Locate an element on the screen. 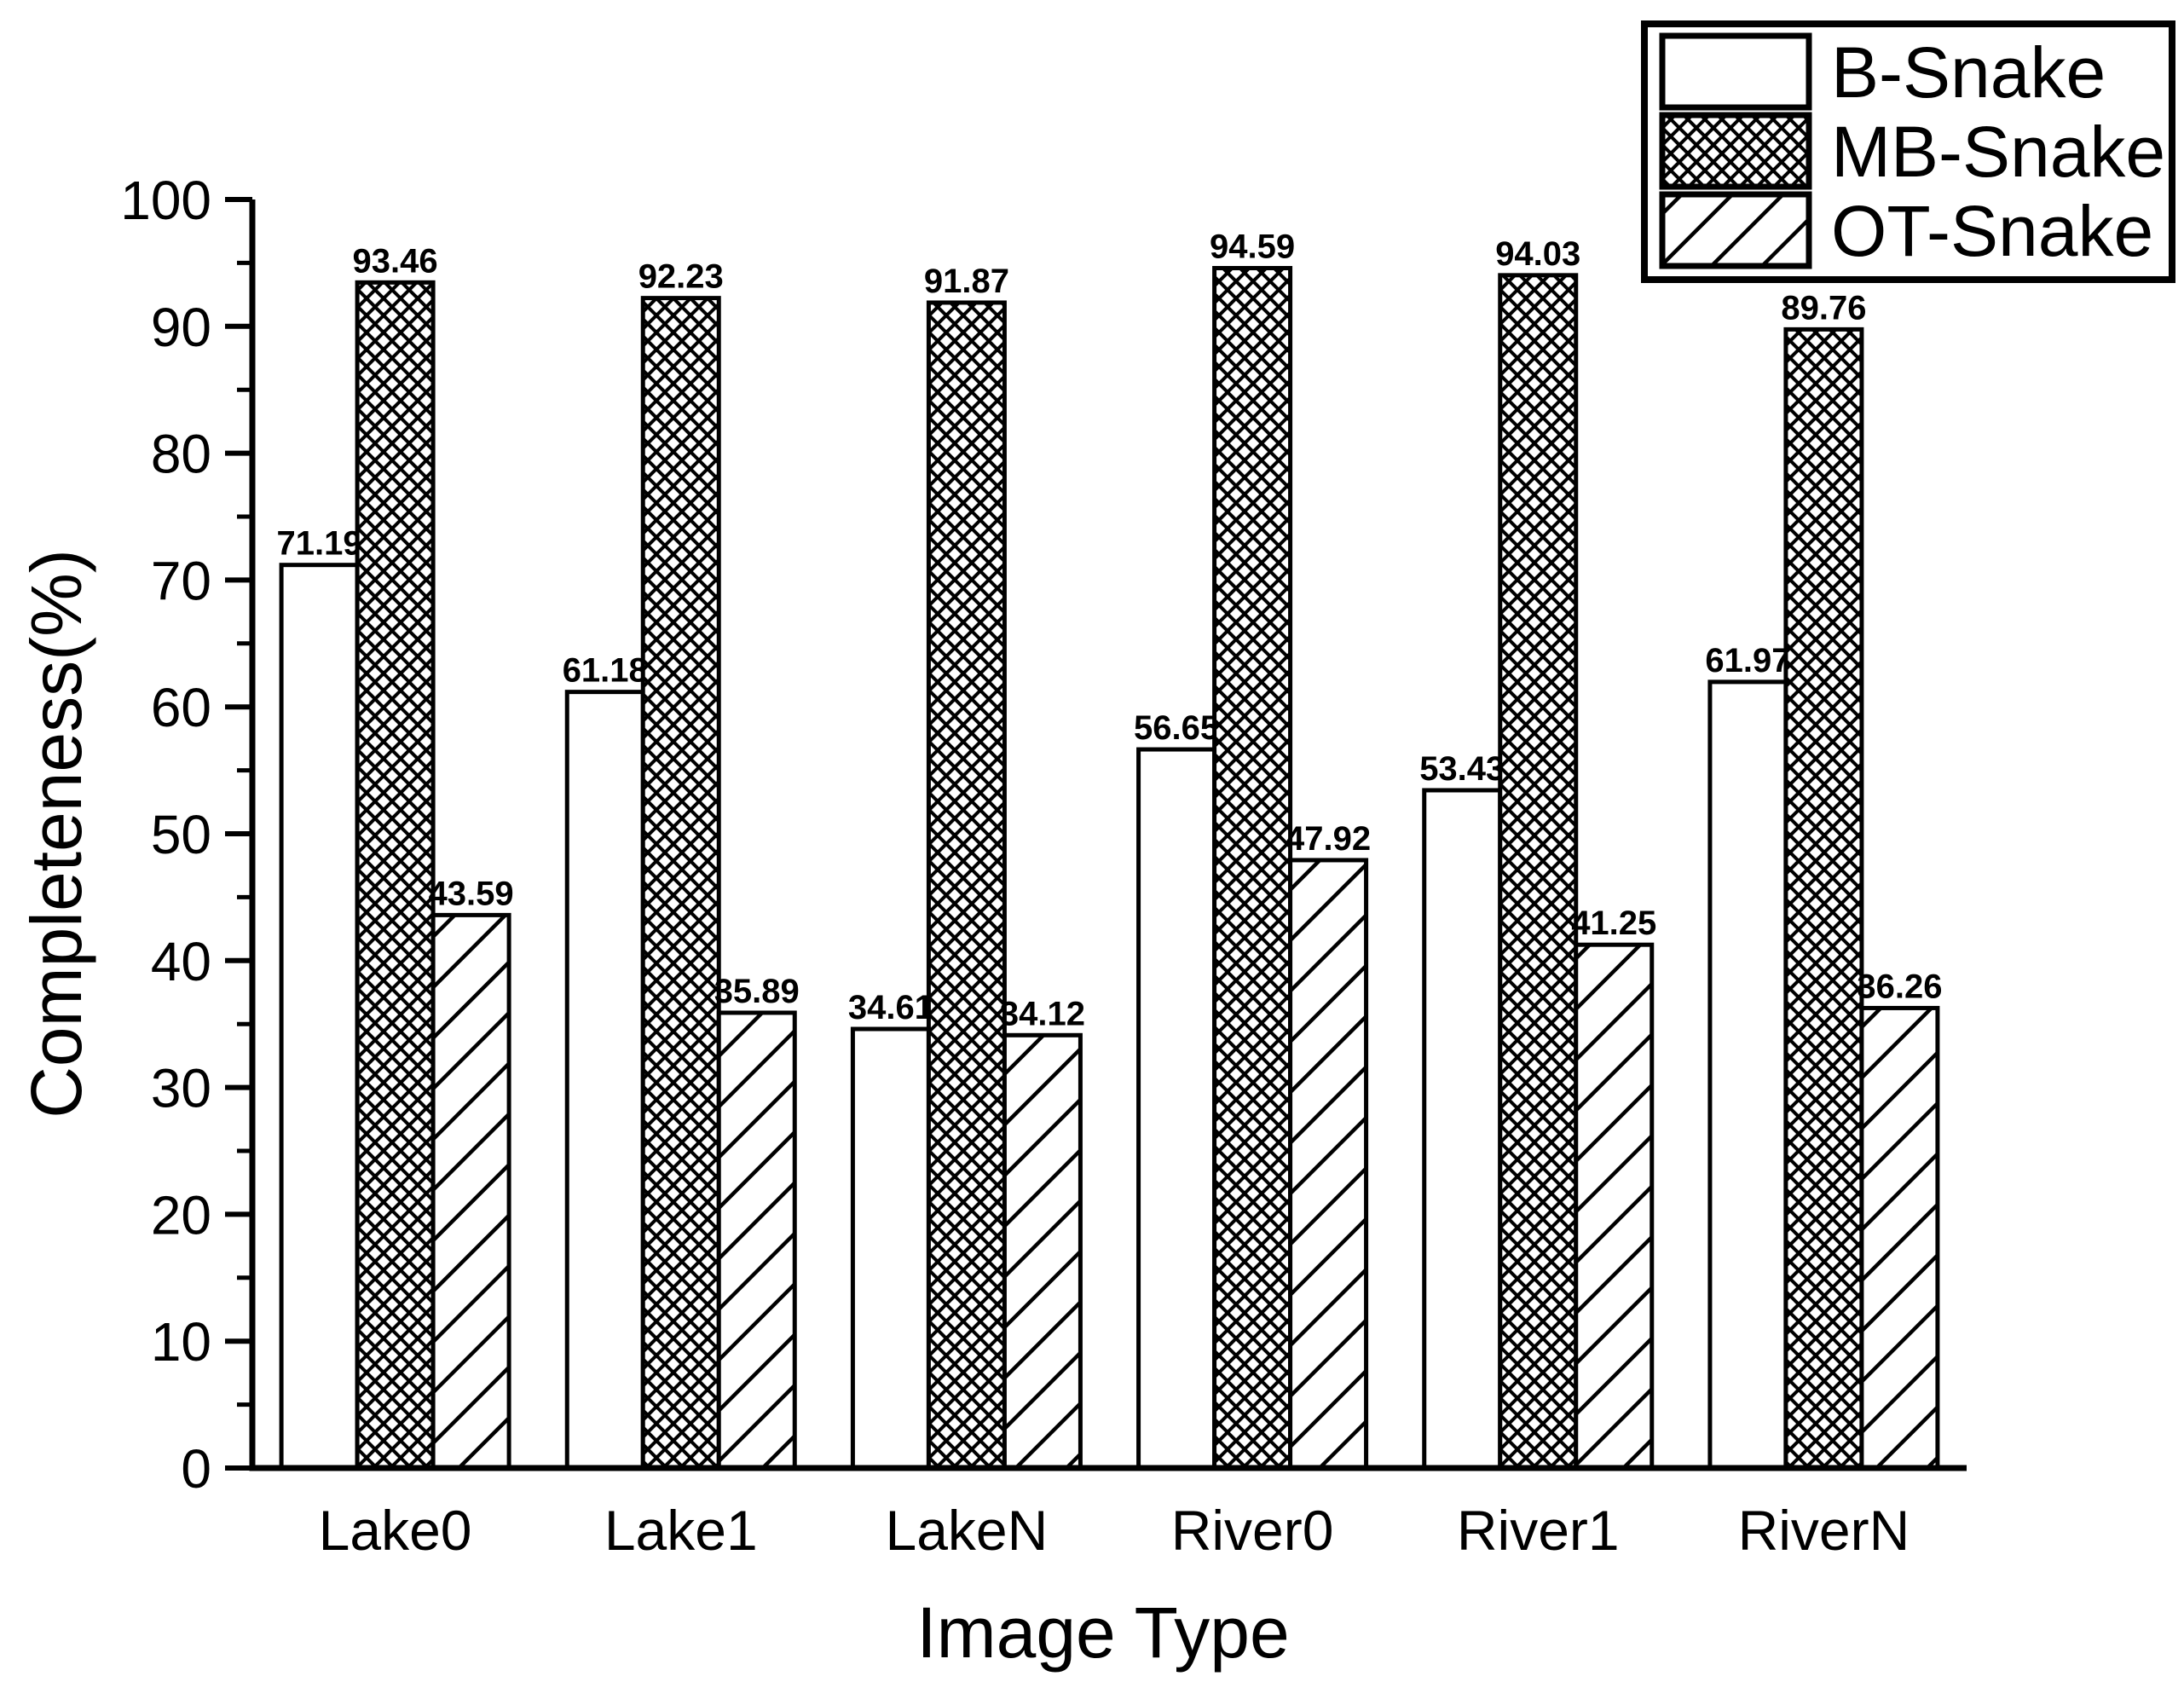 The image size is (2184, 1682). y-axis-tick-label-10: 10 is located at coordinates (181, 1342).